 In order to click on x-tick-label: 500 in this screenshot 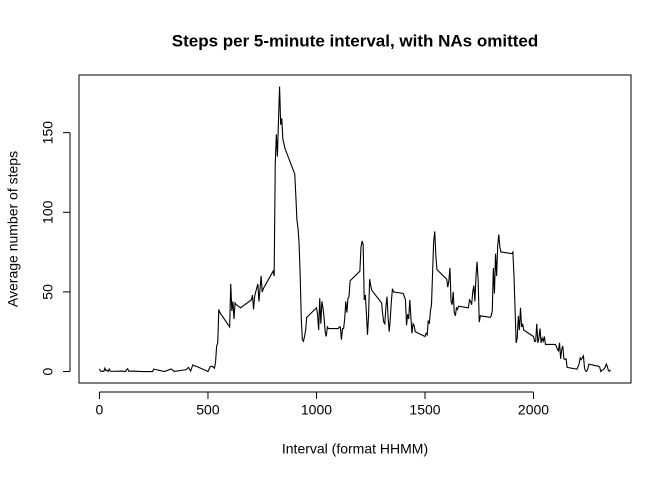, I will do `click(208, 410)`.